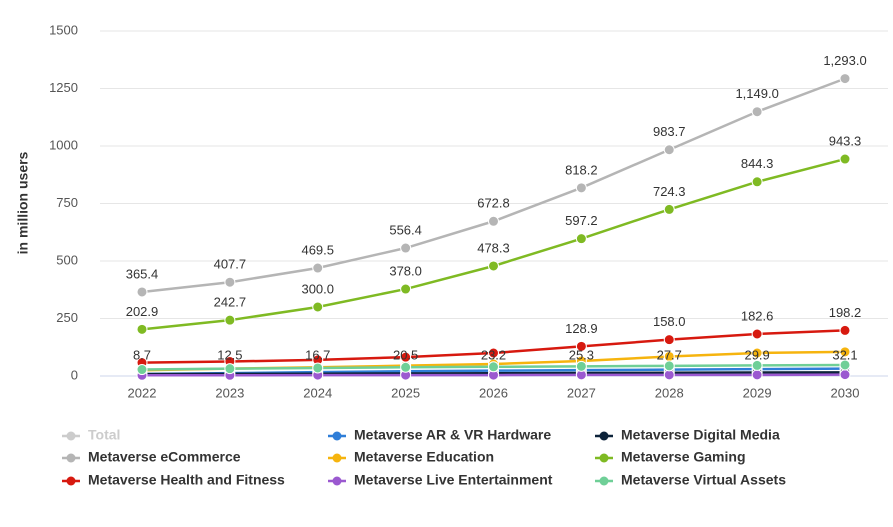 Image resolution: width=893 pixels, height=527 pixels. What do you see at coordinates (405, 354) in the screenshot?
I see `data-label: 20.5` at bounding box center [405, 354].